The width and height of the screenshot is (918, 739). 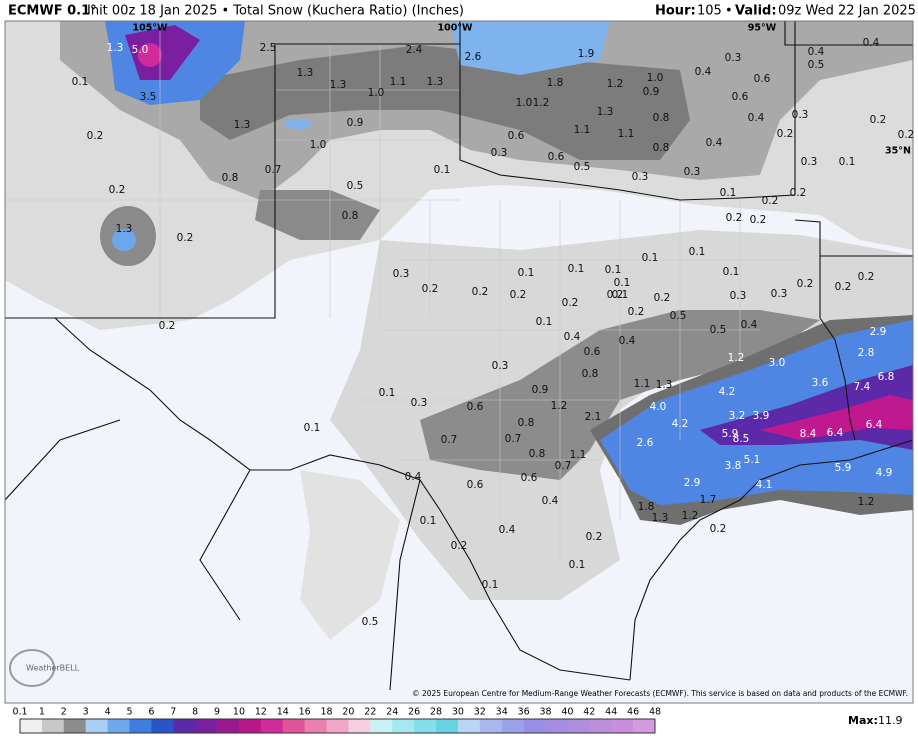 I want to click on valid-value: 09z Wed 22 Jan 2025, so click(x=847, y=11).